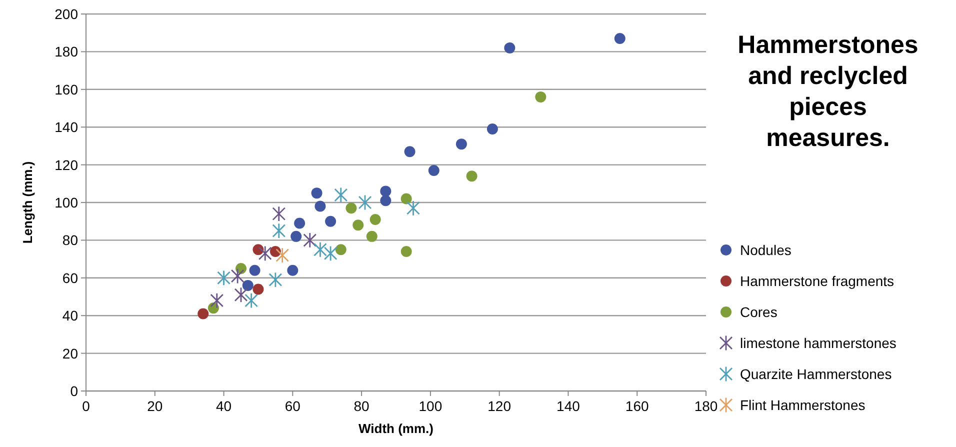  Describe the element at coordinates (817, 281) in the screenshot. I see `legend-label: Hammerstone fragments` at that location.